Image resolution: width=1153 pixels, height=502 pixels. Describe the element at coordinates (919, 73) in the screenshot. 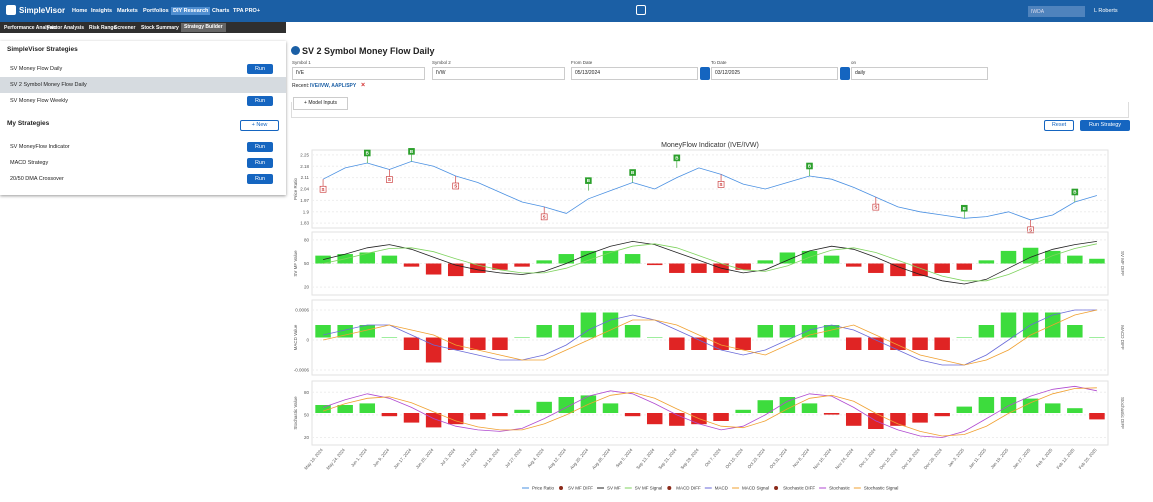

I see `field-input: daily` at that location.